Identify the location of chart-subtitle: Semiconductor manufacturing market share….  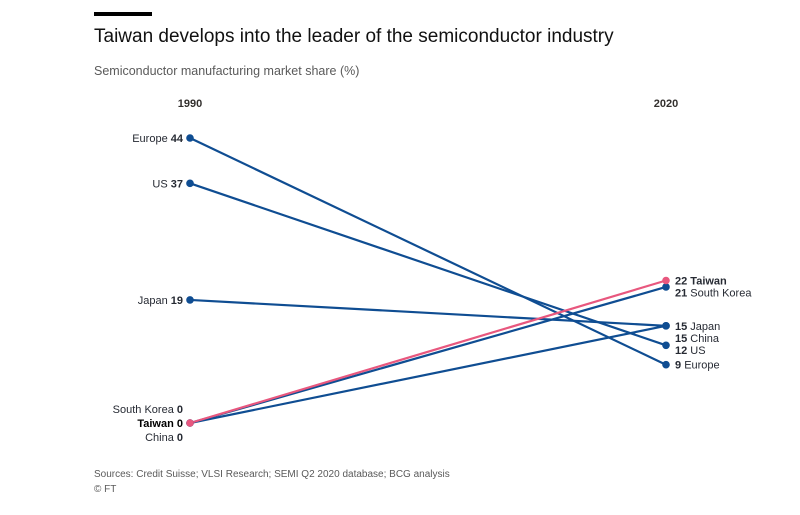
(227, 71).